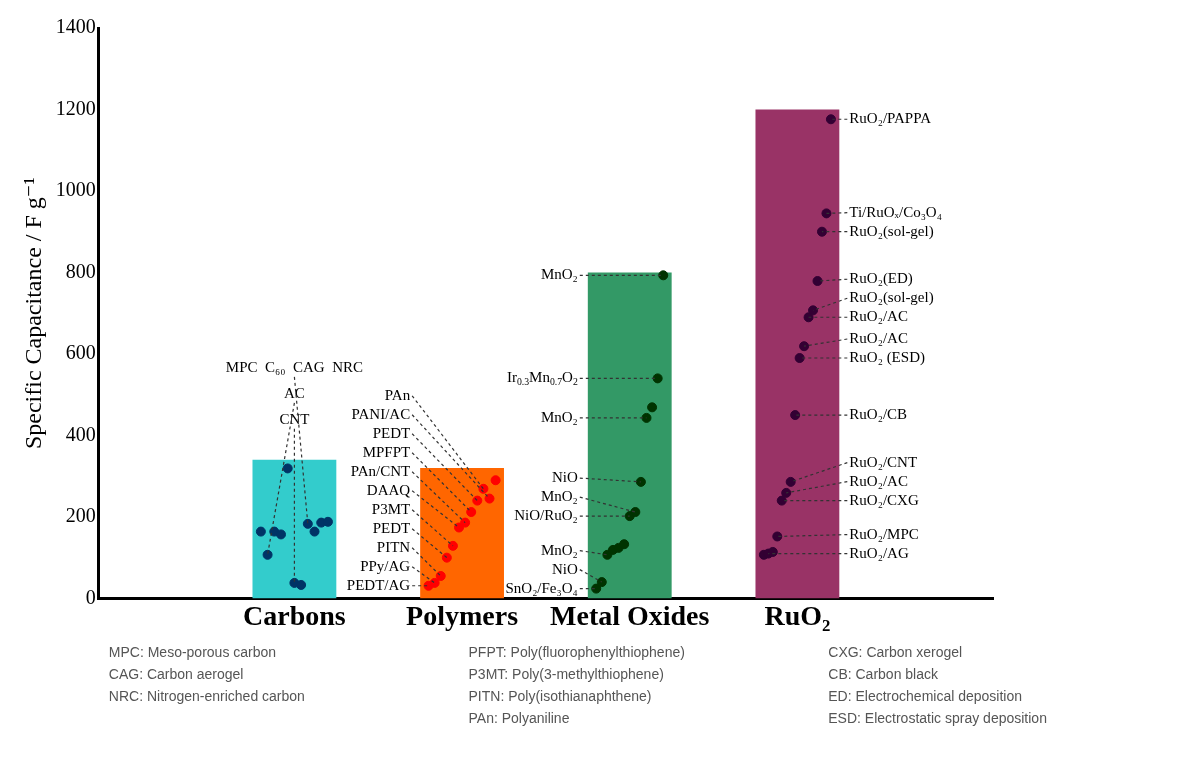 The width and height of the screenshot is (1188, 758). I want to click on y-tick-label: 600, so click(80, 352).